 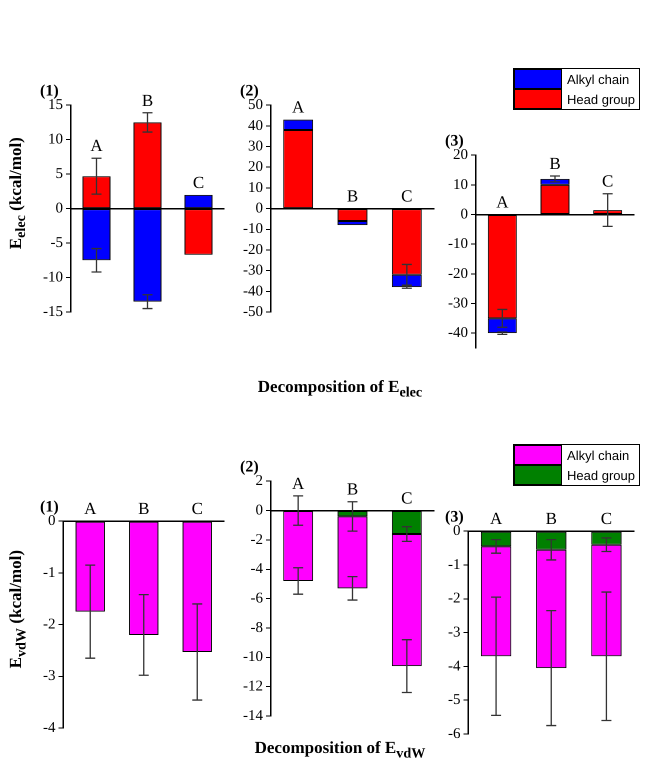 What do you see at coordinates (59, 174) in the screenshot?
I see `y-tick-label: 5` at bounding box center [59, 174].